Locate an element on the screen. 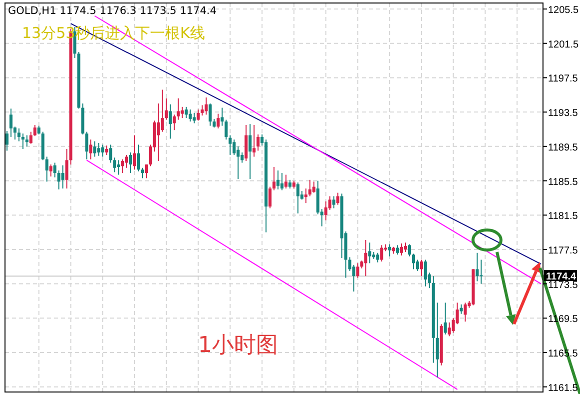 Image resolution: width=580 pixels, height=394 pixels. y-tick-label: 1197.5 is located at coordinates (563, 79).